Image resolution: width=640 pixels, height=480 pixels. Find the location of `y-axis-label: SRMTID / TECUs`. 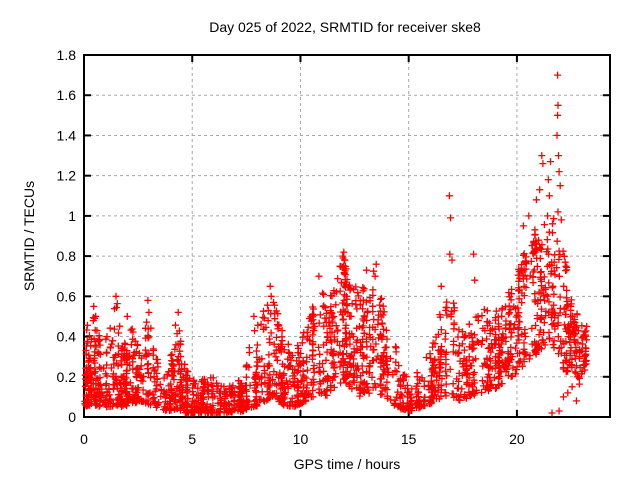

y-axis-label: SRMTID / TECUs is located at coordinates (29, 236).